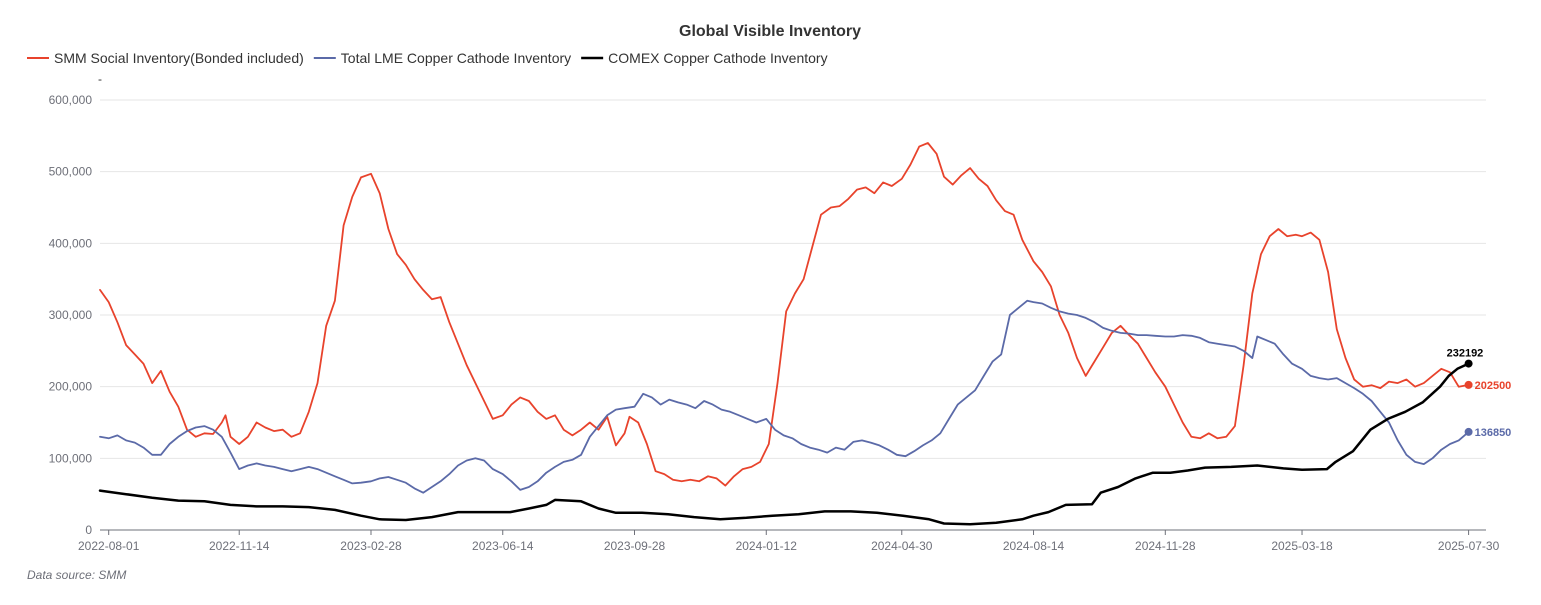 The height and width of the screenshot is (605, 1541). Describe the element at coordinates (1493, 433) in the screenshot. I see `end-label-2: 136850` at that location.